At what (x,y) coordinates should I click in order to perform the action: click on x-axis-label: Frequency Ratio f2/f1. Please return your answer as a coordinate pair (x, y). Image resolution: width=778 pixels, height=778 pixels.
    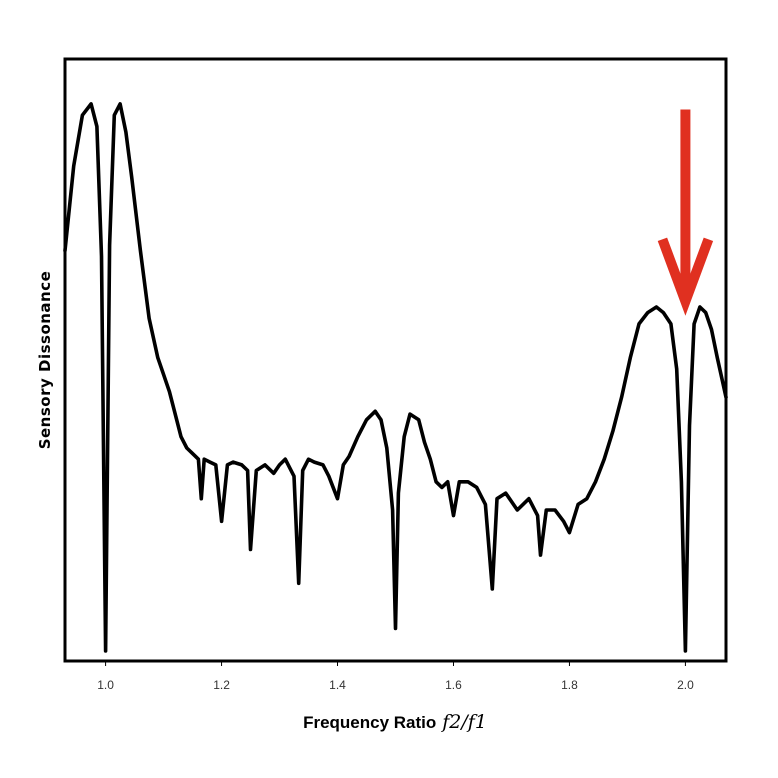
    Looking at the image, I should click on (395, 722).